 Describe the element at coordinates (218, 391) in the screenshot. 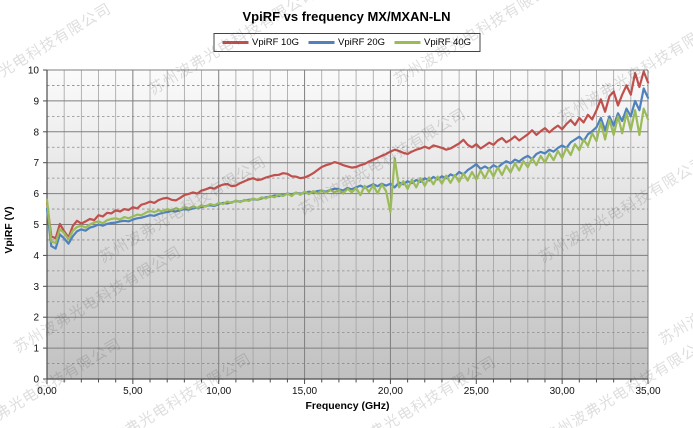

I see `x-tick-label: 10,00` at that location.